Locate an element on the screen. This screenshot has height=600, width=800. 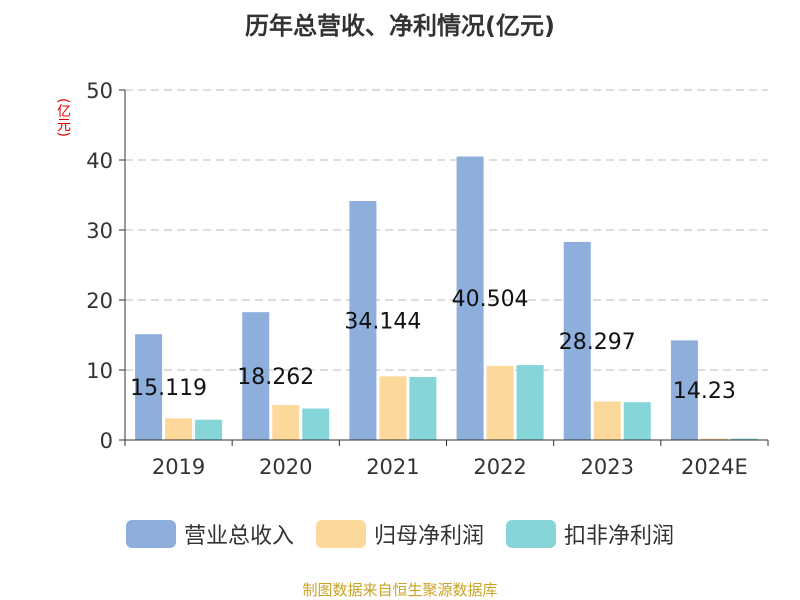
y-tick-label: 20 is located at coordinates (99, 301).